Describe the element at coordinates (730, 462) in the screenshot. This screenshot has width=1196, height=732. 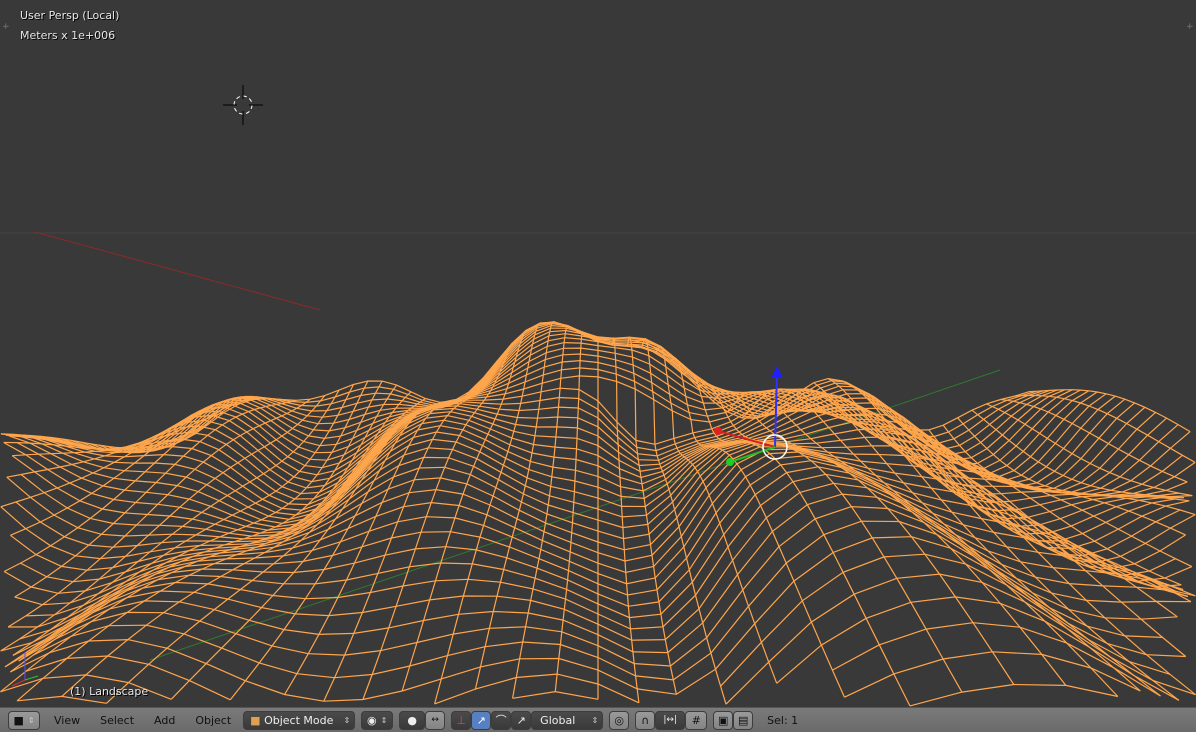
I see `y-arrow-head` at that location.